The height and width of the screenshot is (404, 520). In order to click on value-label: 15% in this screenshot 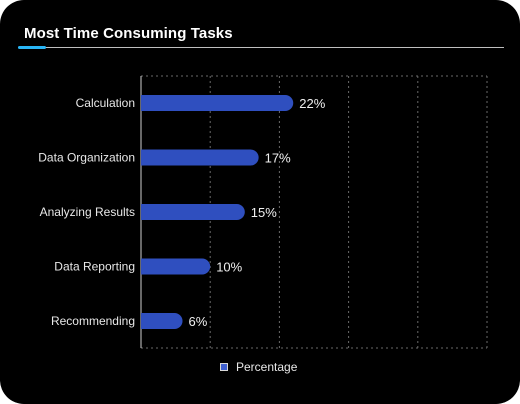, I will do `click(264, 212)`.